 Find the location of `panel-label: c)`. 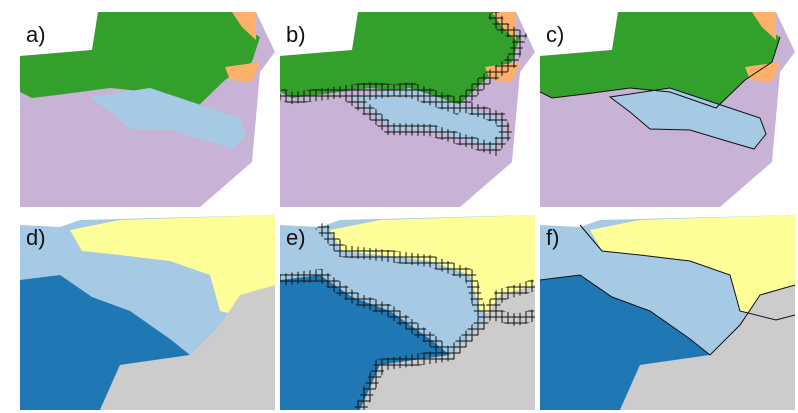

panel-label: c) is located at coordinates (555, 34).